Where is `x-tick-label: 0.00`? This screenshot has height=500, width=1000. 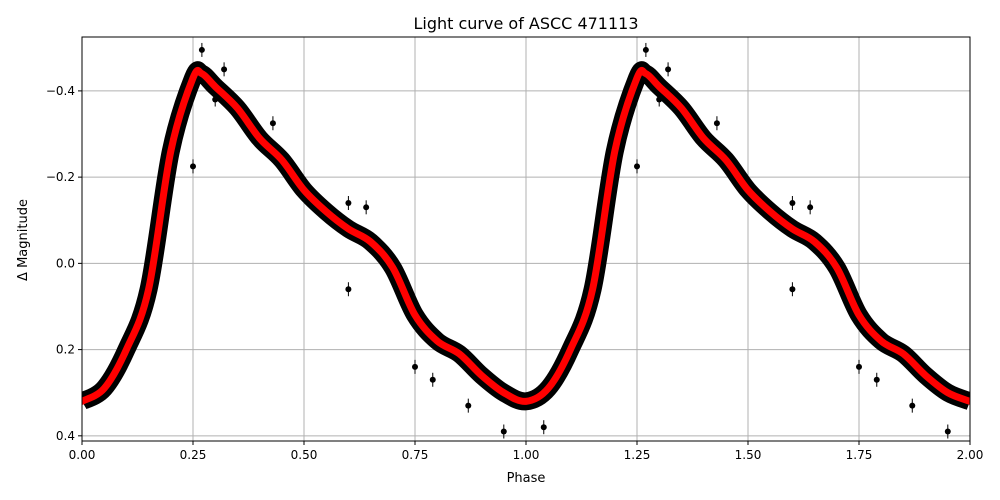 x-tick-label: 0.00 is located at coordinates (82, 455).